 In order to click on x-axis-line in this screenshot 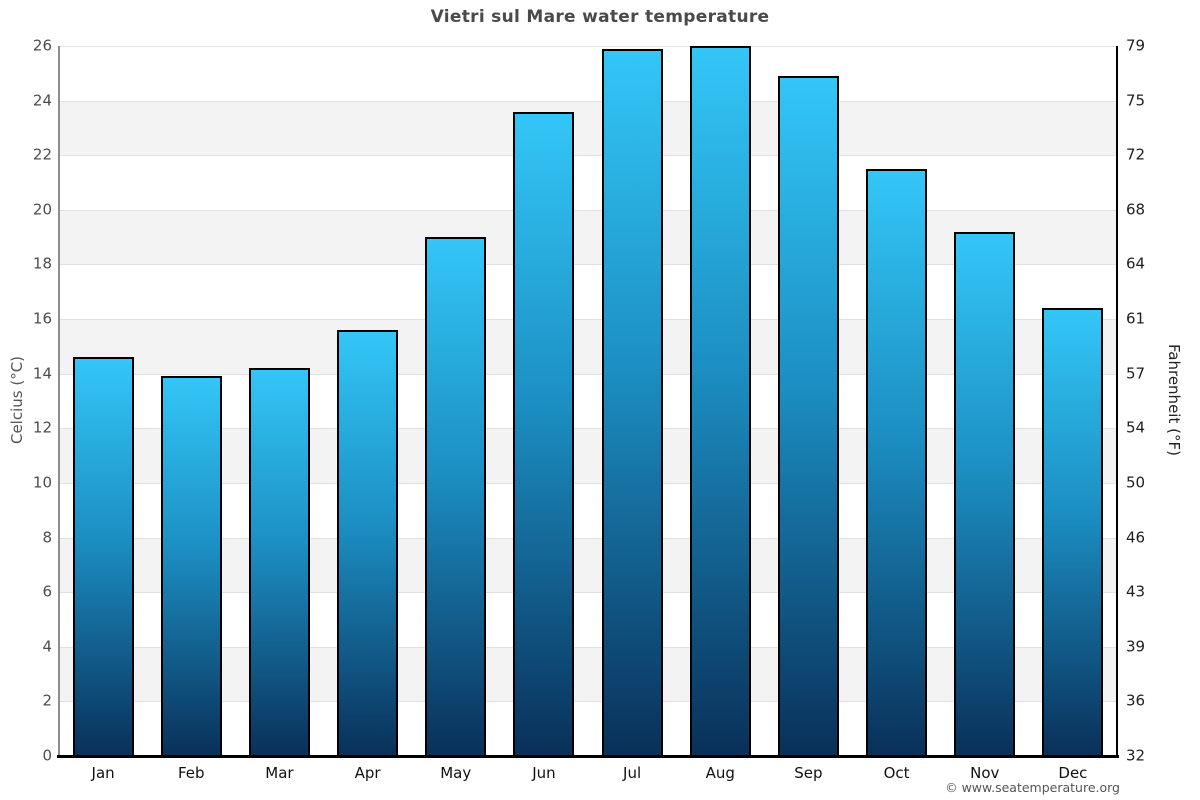, I will do `click(588, 756)`.